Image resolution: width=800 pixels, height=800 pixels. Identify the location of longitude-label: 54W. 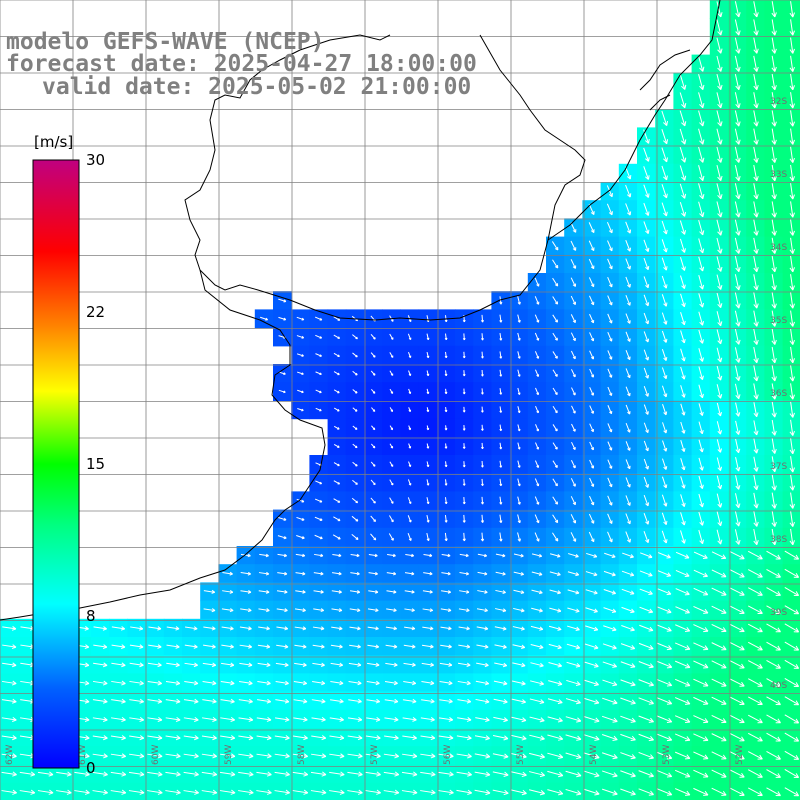
(594, 755).